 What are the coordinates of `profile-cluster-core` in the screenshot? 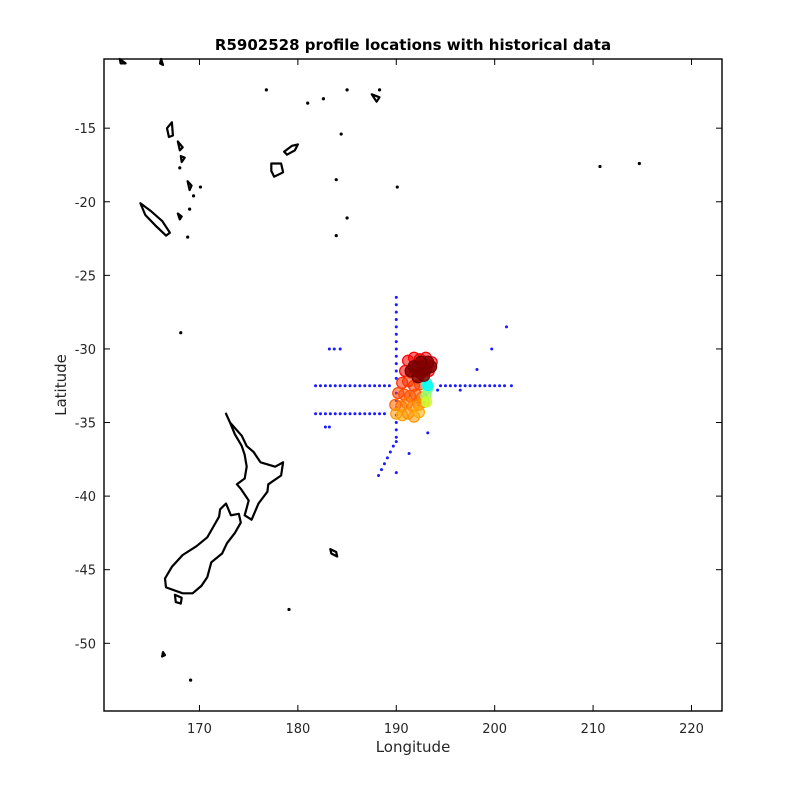 It's located at (419, 369).